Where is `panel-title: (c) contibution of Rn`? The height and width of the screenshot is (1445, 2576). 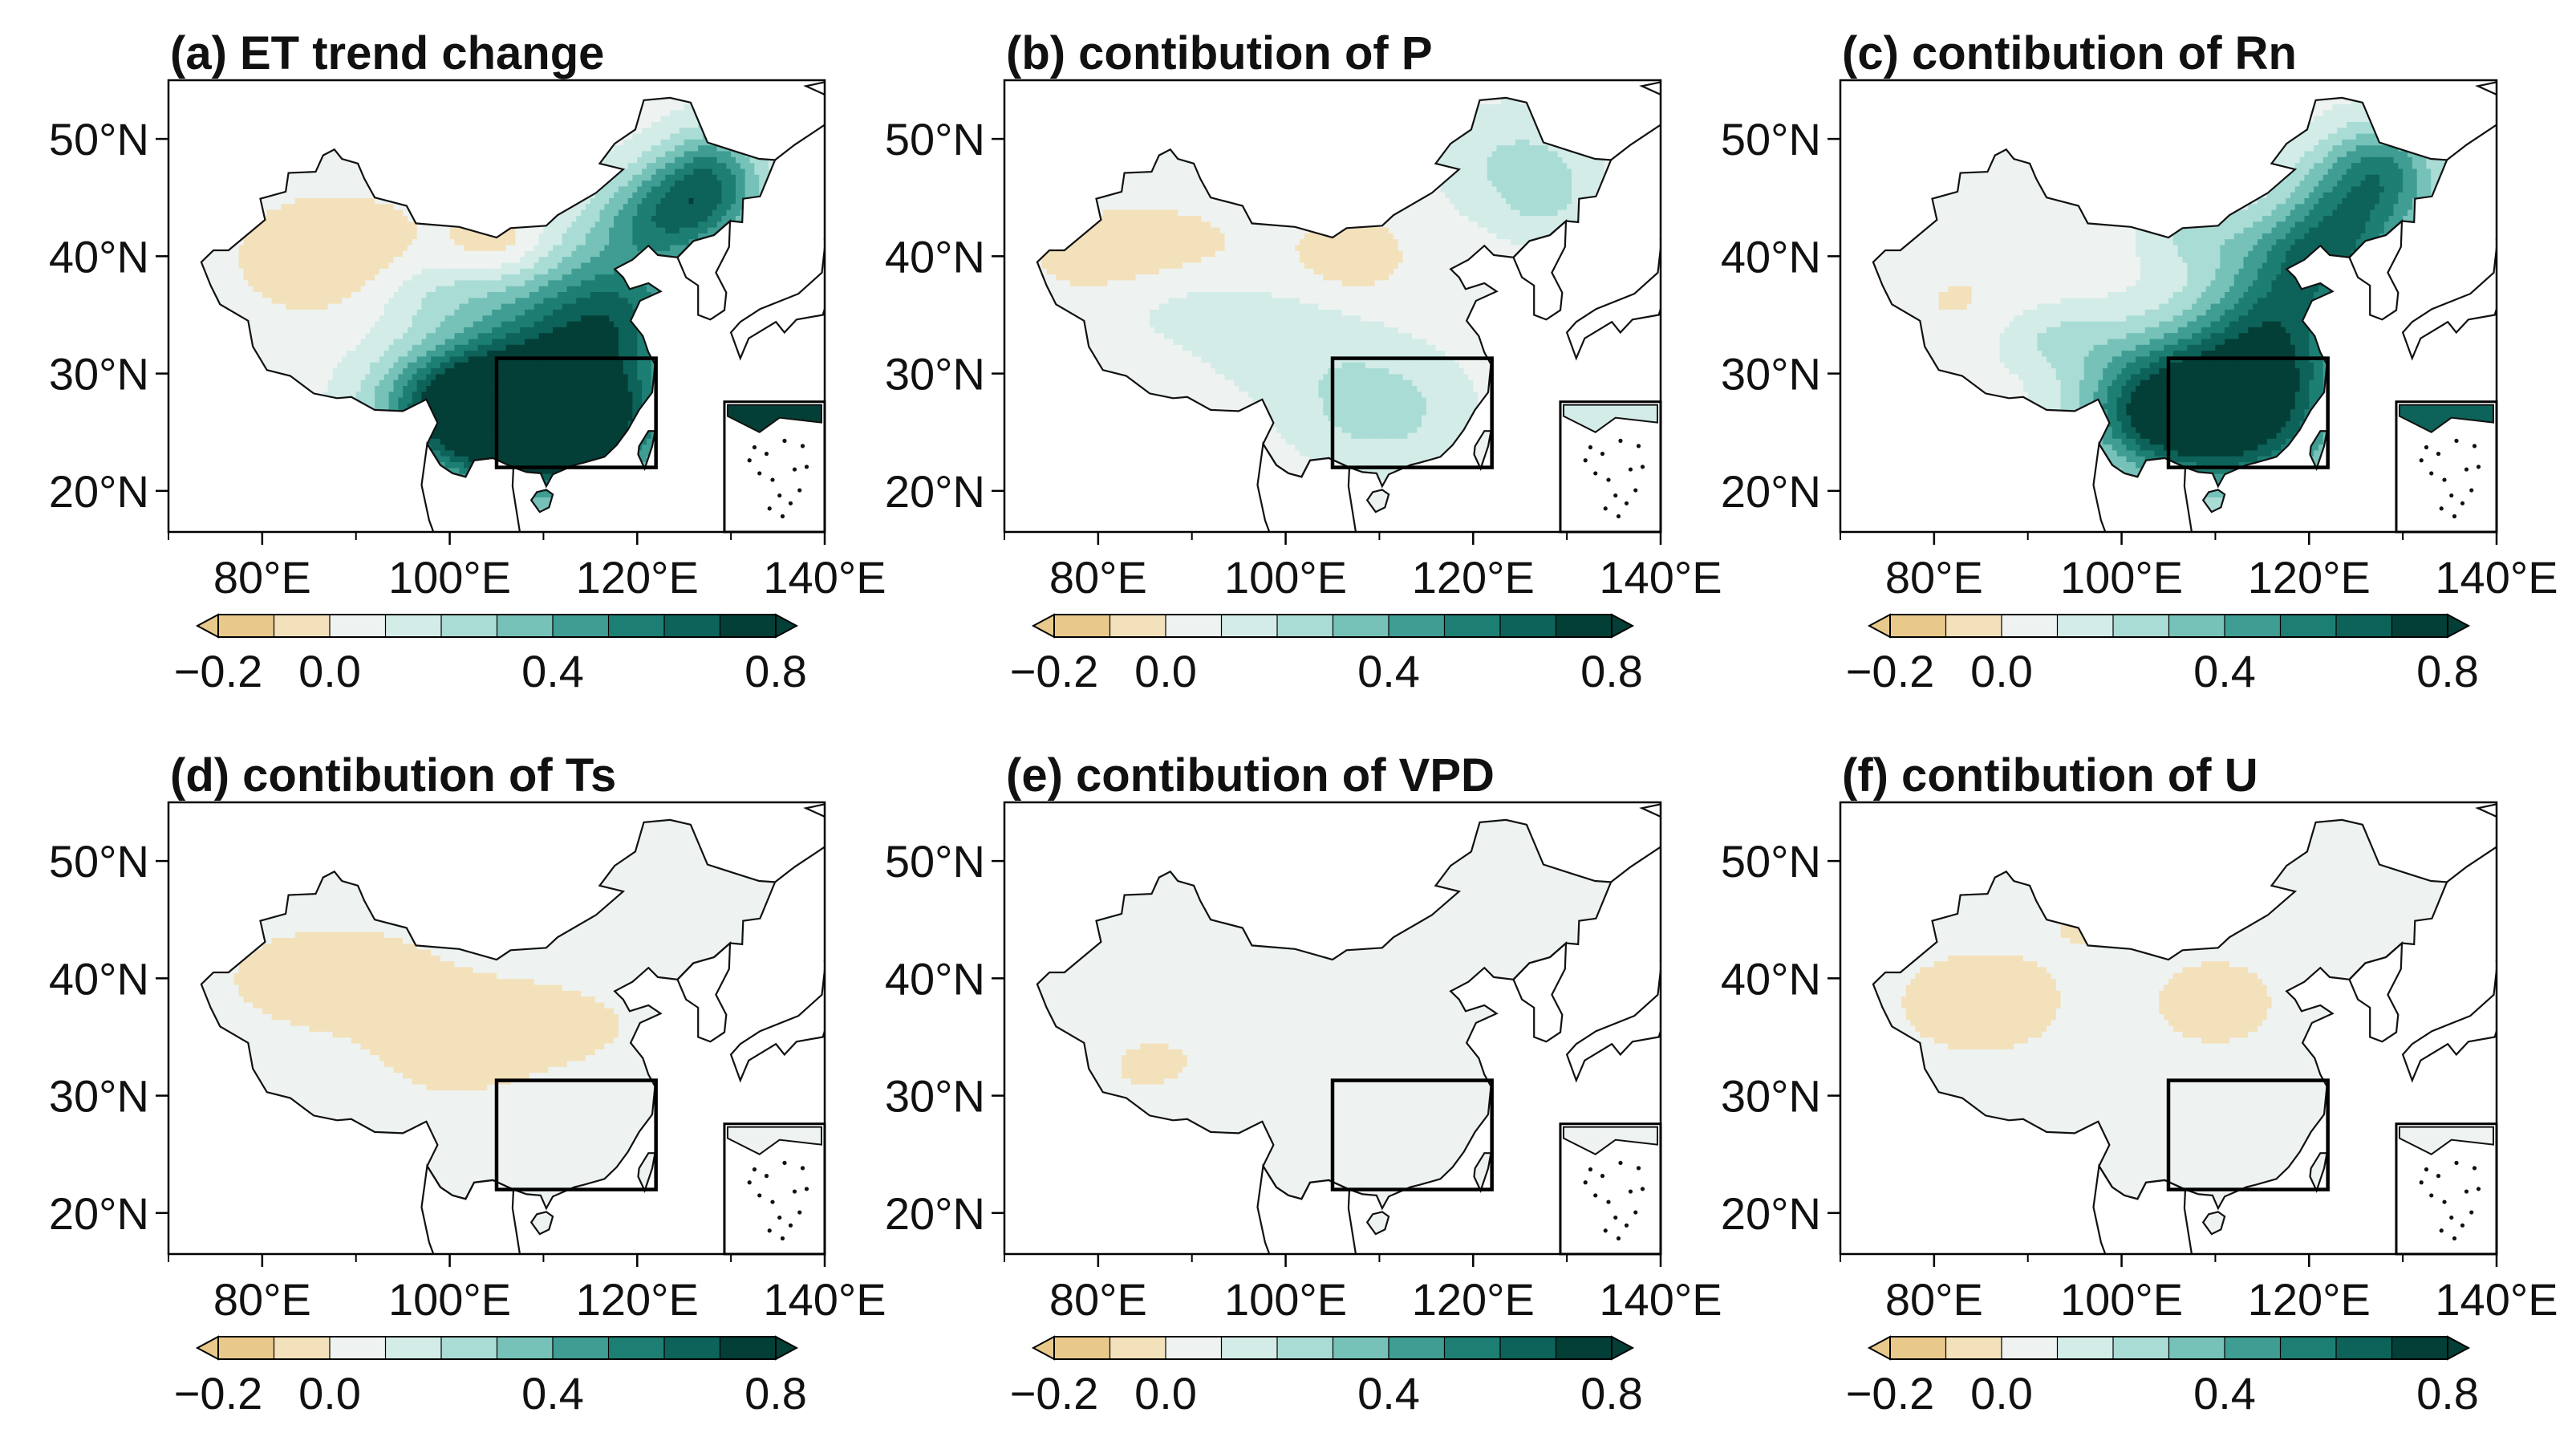
panel-title: (c) contibution of Rn is located at coordinates (2069, 53).